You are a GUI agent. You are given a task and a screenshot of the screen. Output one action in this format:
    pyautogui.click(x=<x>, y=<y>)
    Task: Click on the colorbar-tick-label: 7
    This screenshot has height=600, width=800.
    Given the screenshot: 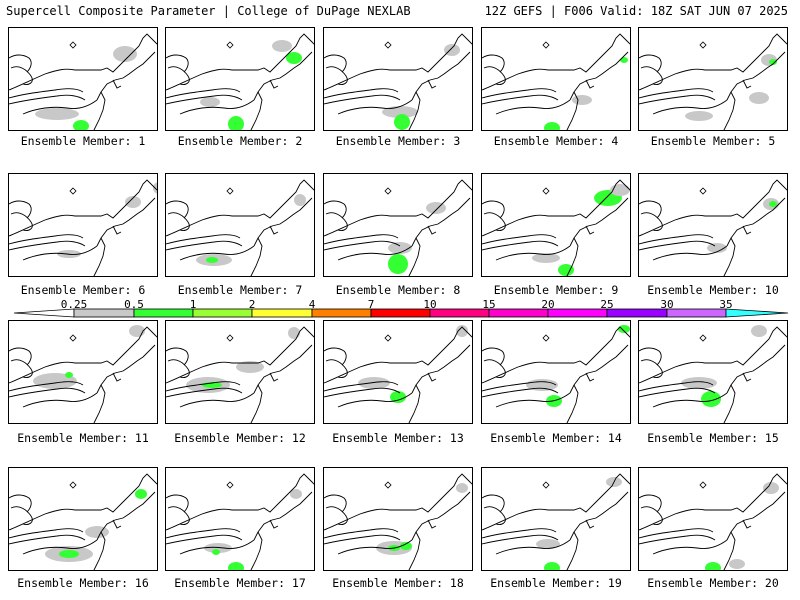 What is the action you would take?
    pyautogui.click(x=371, y=304)
    